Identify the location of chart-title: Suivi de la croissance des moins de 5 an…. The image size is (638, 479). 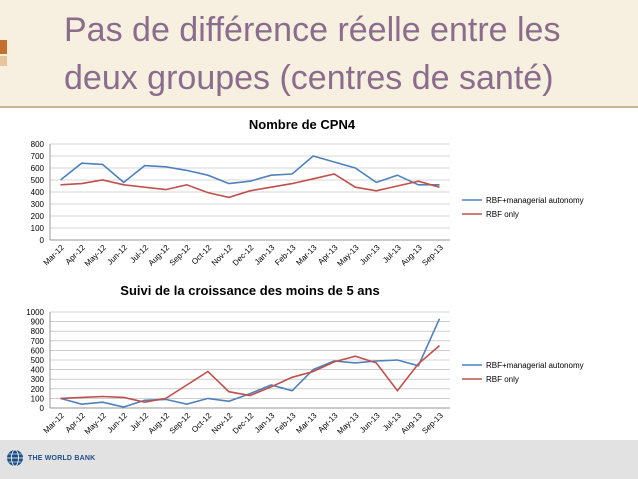
(249, 290).